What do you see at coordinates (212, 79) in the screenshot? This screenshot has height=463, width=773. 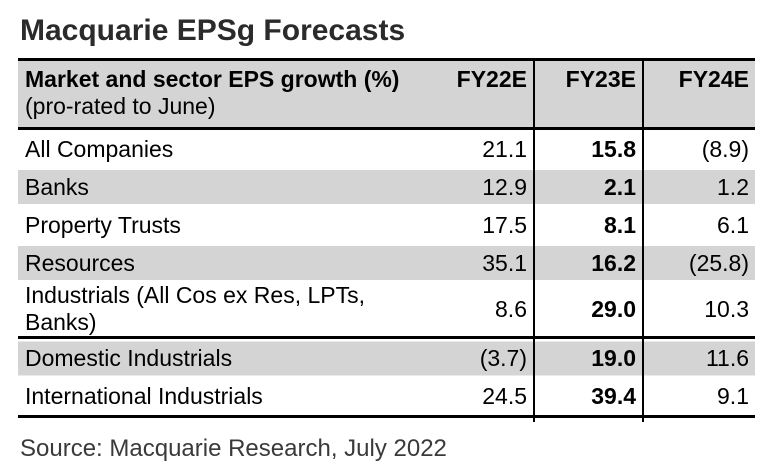 I see `table-header-title: Market and sector EPS growth (%)` at bounding box center [212, 79].